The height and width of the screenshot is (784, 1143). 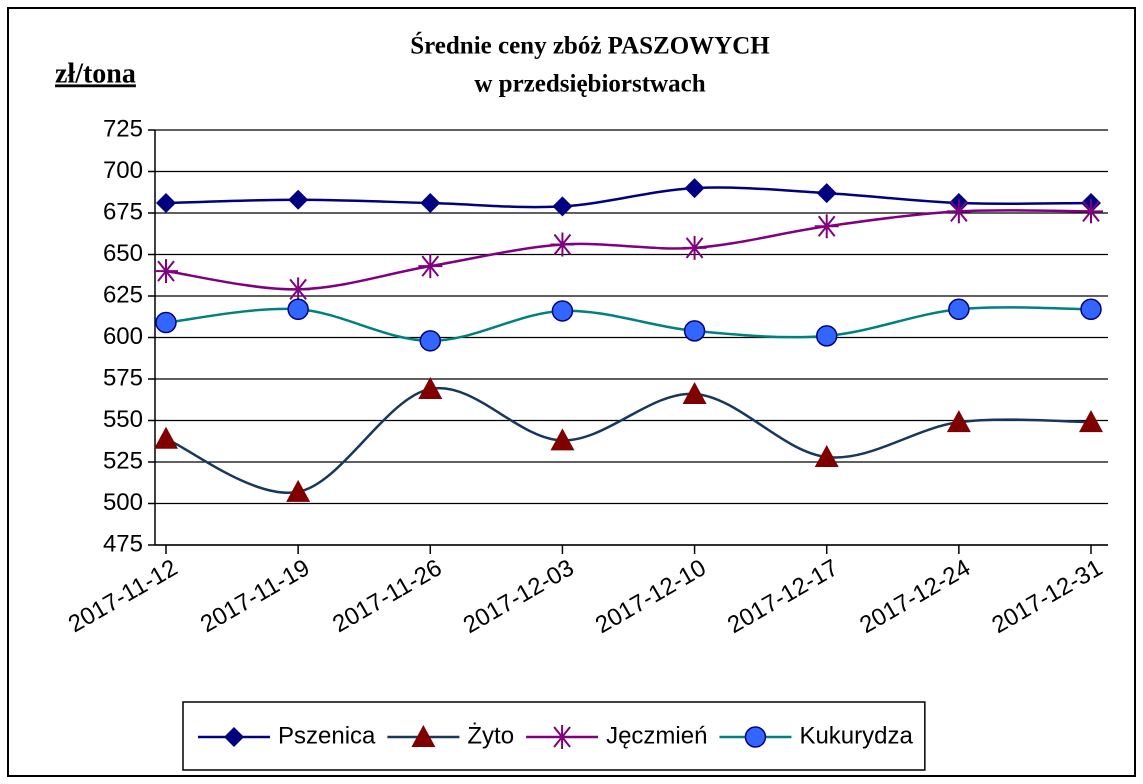 What do you see at coordinates (123, 336) in the screenshot?
I see `y-tick-label: 600` at bounding box center [123, 336].